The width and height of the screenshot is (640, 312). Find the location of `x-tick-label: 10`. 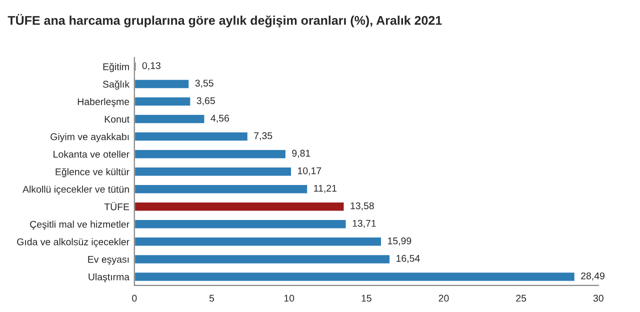

x-tick-label: 10 is located at coordinates (289, 298).